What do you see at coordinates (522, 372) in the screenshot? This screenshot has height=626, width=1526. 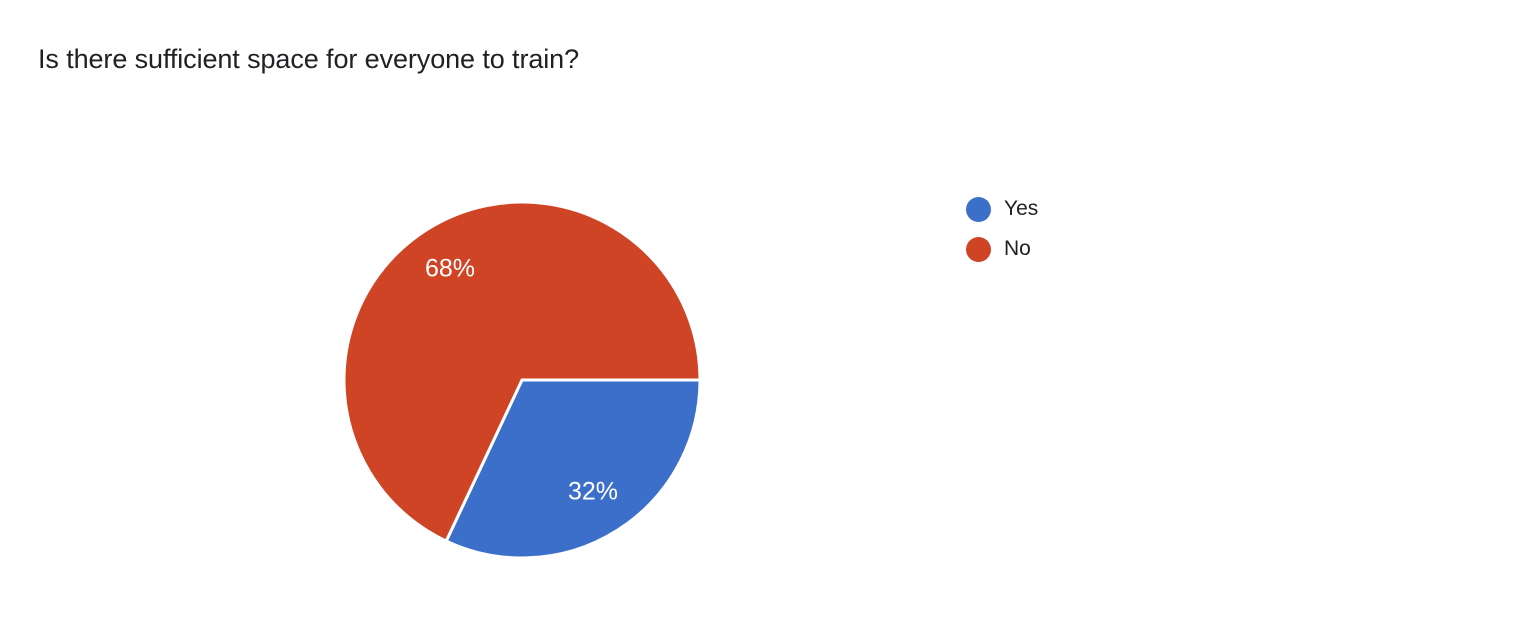 I see `pie-slice-no` at bounding box center [522, 372].